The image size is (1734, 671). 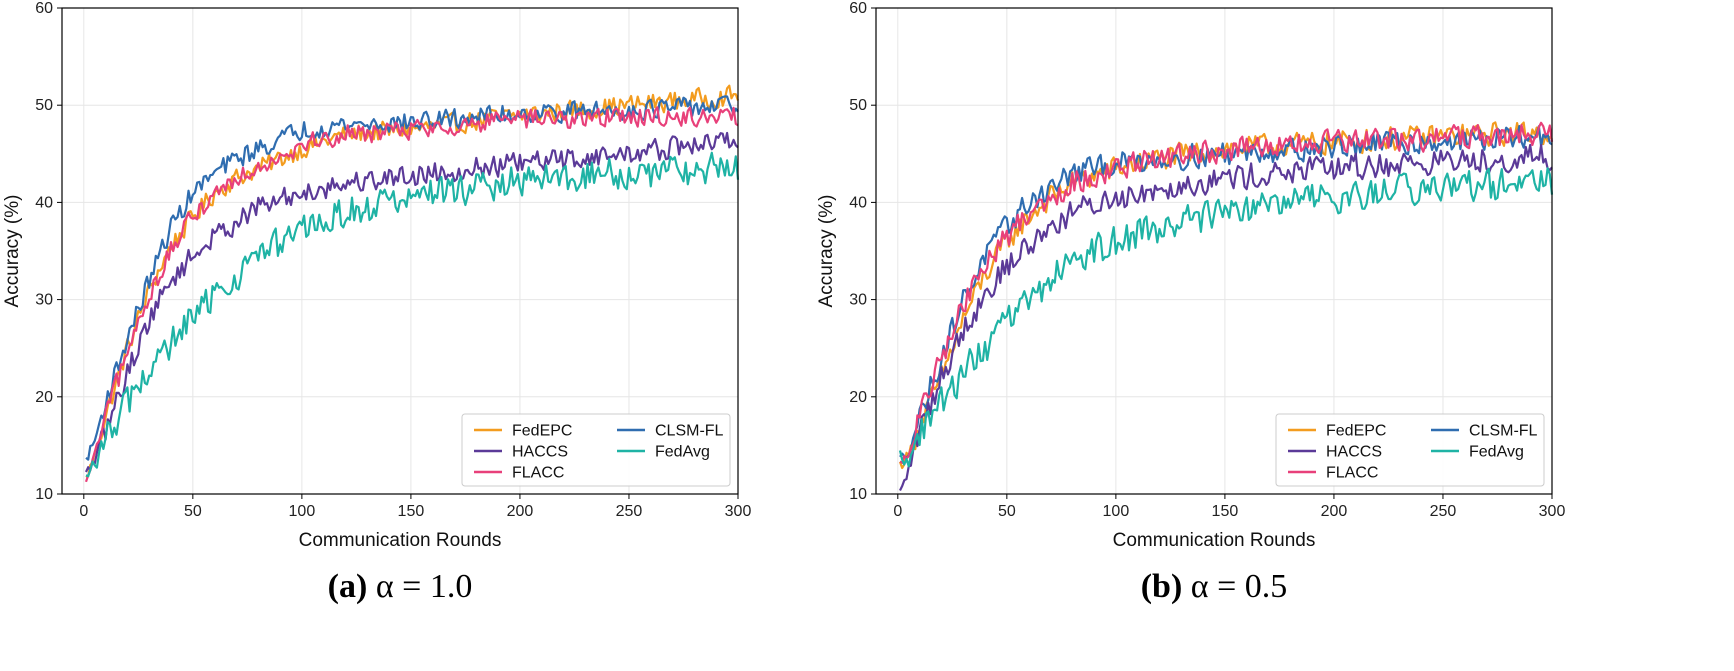 What do you see at coordinates (1162, 586) in the screenshot?
I see `caption-letter: (b)` at bounding box center [1162, 586].